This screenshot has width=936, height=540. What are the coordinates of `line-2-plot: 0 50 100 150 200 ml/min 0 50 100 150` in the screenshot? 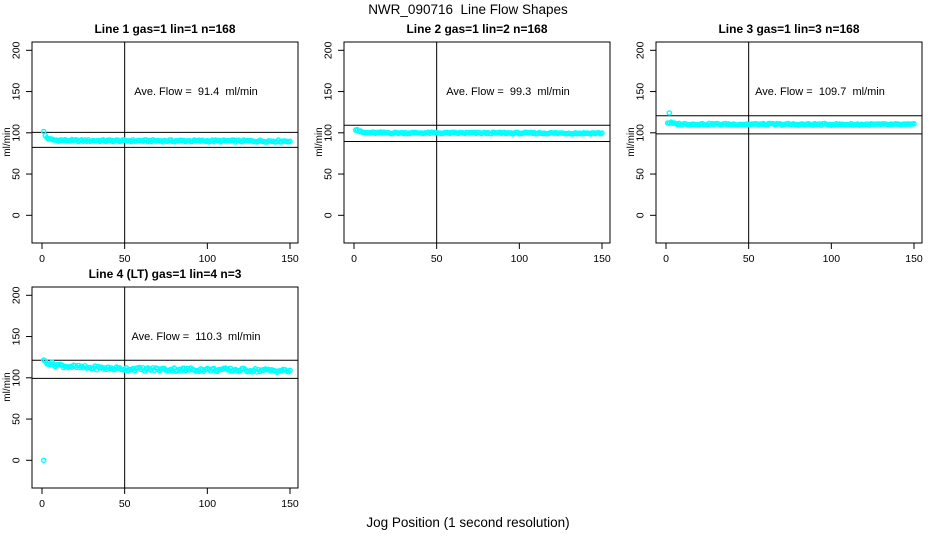 It's located at (462, 152).